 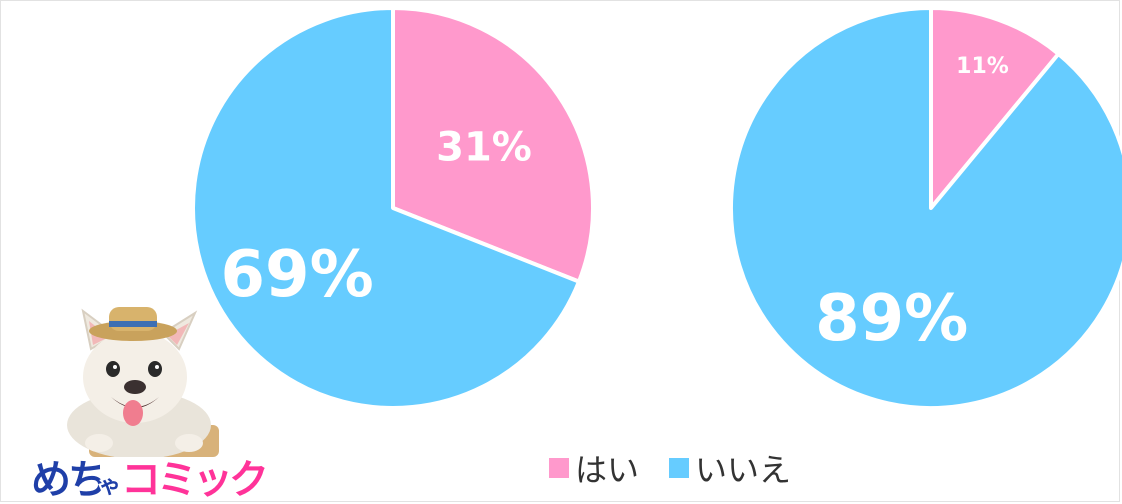 I want to click on pie-left-label-yes: 31%, so click(x=484, y=148).